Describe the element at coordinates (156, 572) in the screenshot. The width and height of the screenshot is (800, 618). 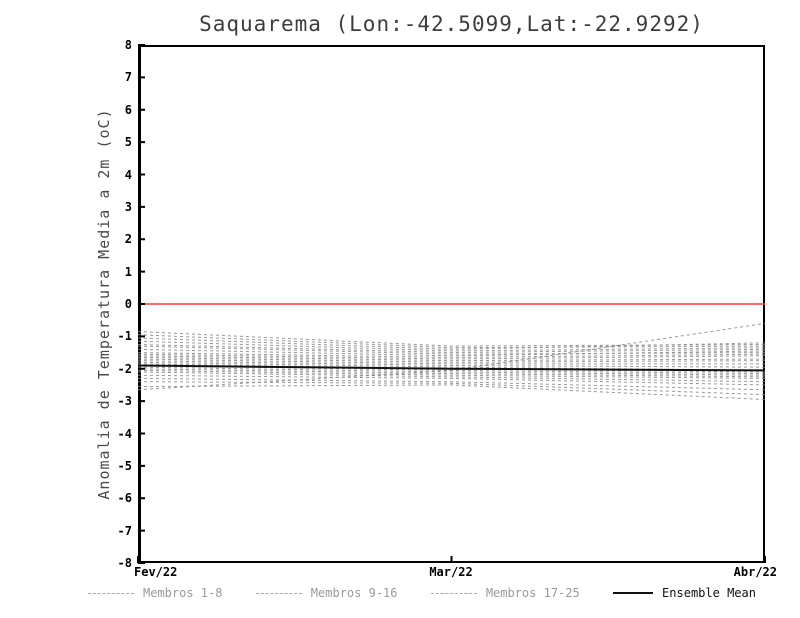
I see `x-tick-label-fev: Fev/22` at that location.